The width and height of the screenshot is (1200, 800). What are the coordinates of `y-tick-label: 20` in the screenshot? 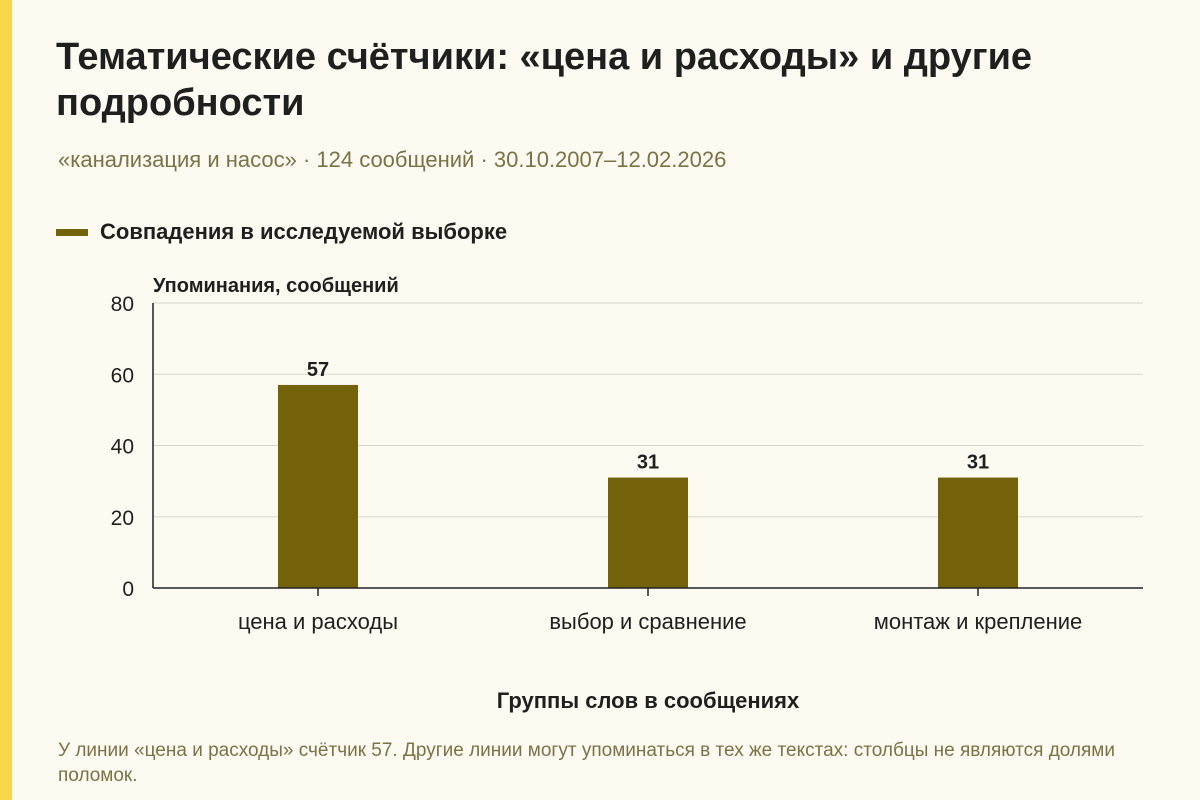 It's located at (122, 518).